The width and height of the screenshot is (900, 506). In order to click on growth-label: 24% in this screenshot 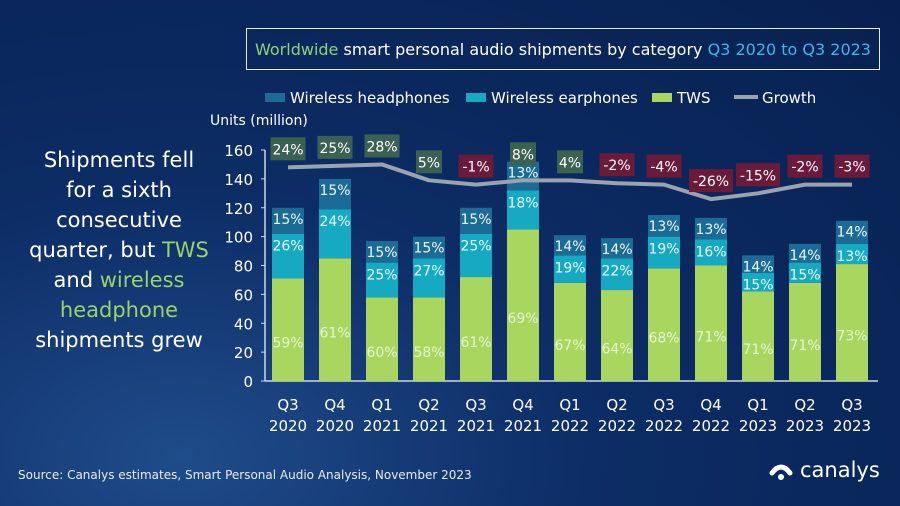, I will do `click(287, 150)`.